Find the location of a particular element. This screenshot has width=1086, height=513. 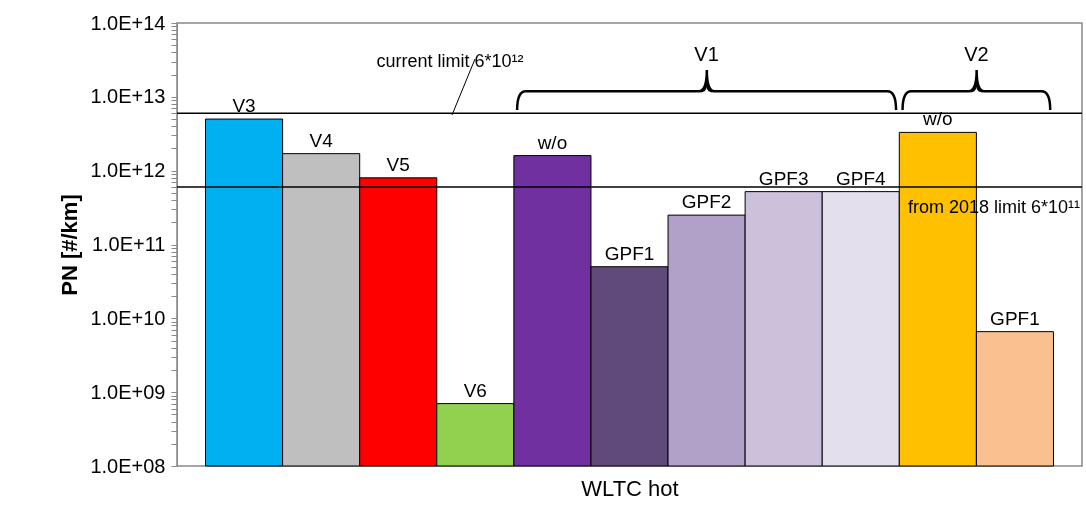

x-axis-title: WLTC hot is located at coordinates (630, 488).